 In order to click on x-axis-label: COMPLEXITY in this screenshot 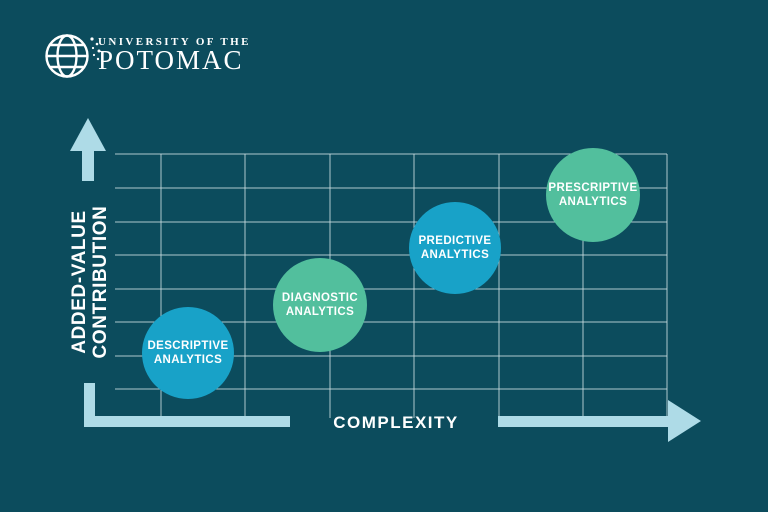, I will do `click(396, 422)`.